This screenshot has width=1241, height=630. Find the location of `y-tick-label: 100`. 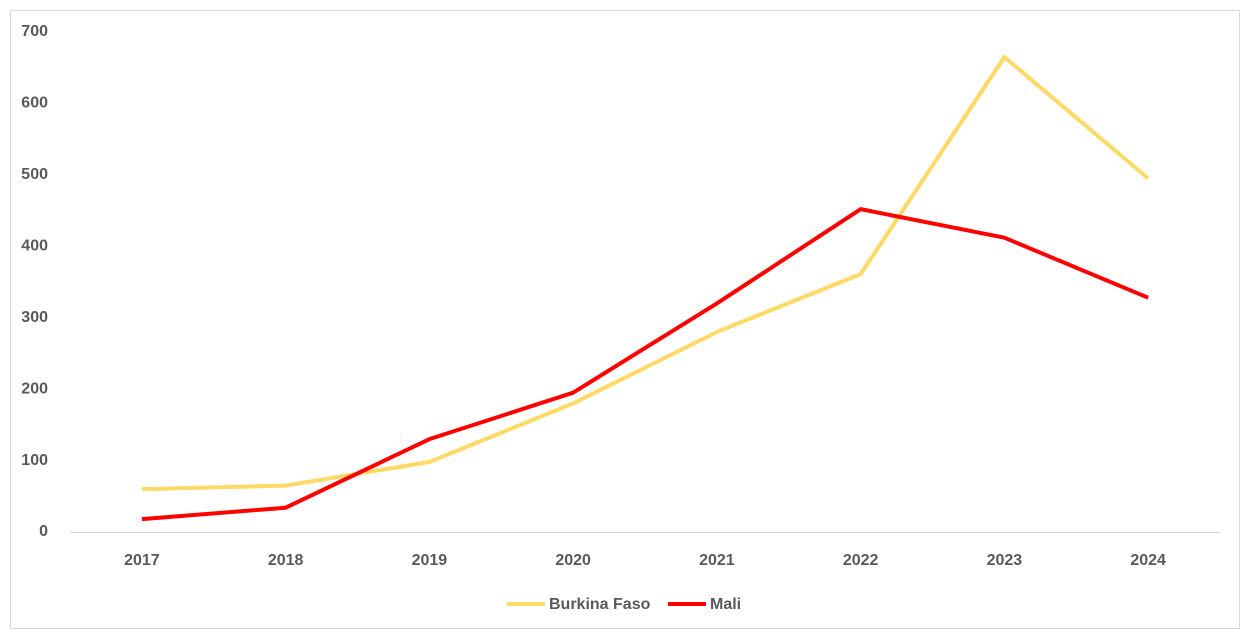

y-tick-label: 100 is located at coordinates (34, 460).